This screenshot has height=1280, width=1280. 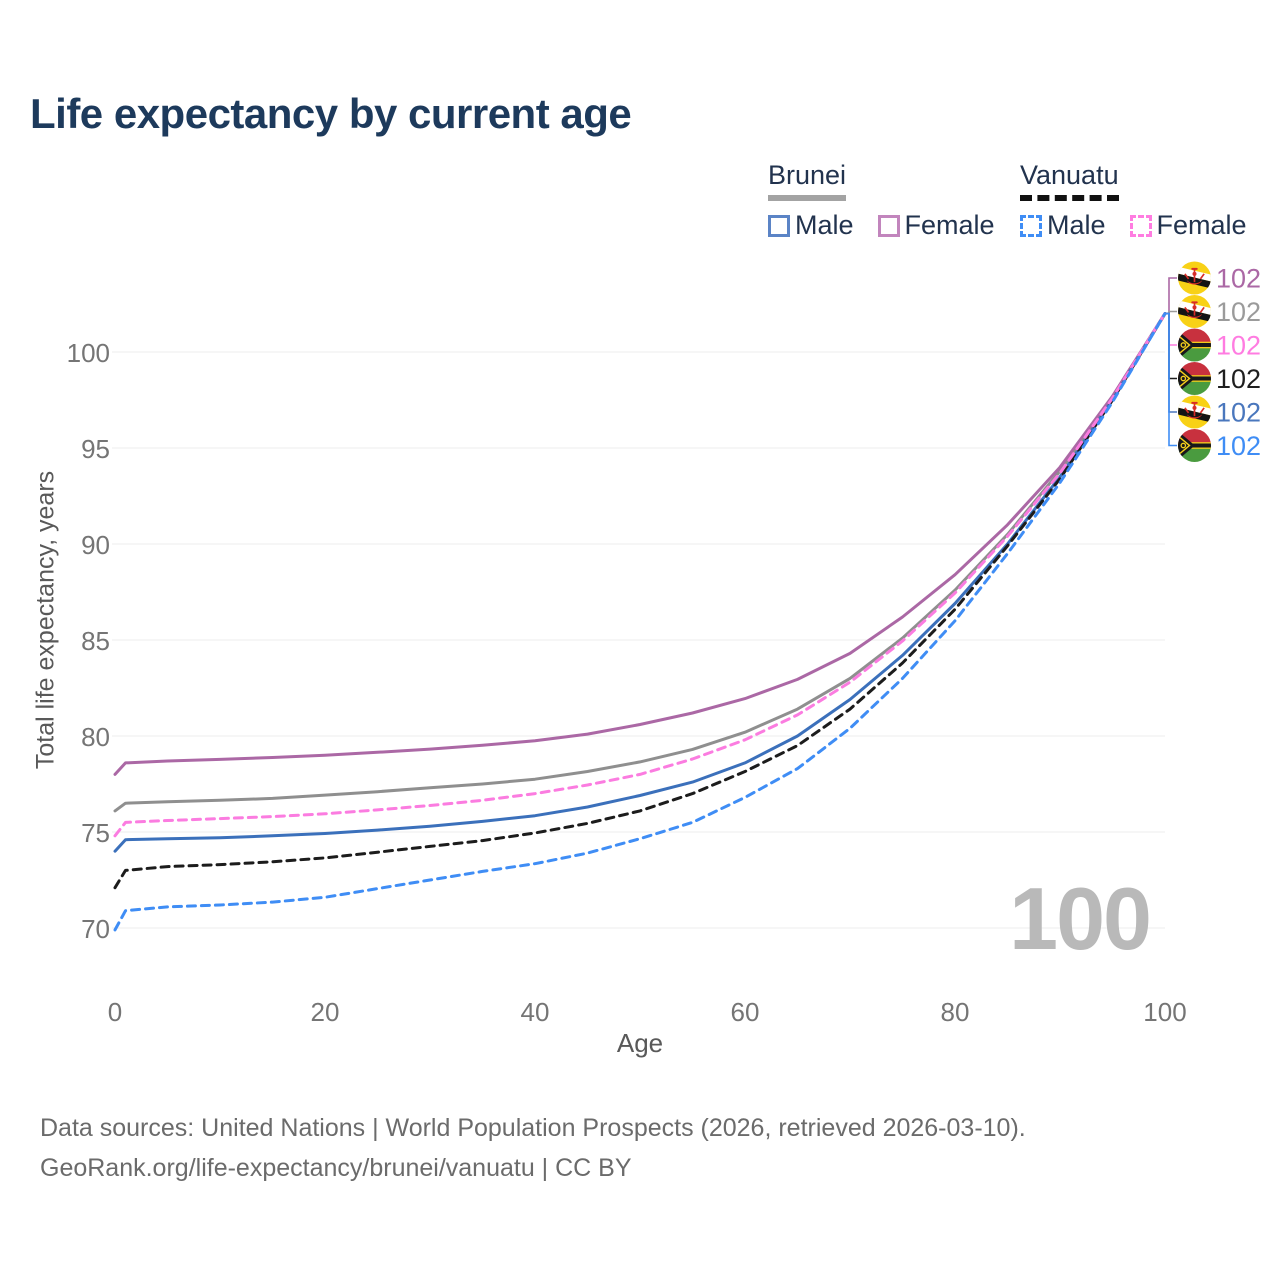 I want to click on x-tick-label: 40, so click(x=535, y=1012).